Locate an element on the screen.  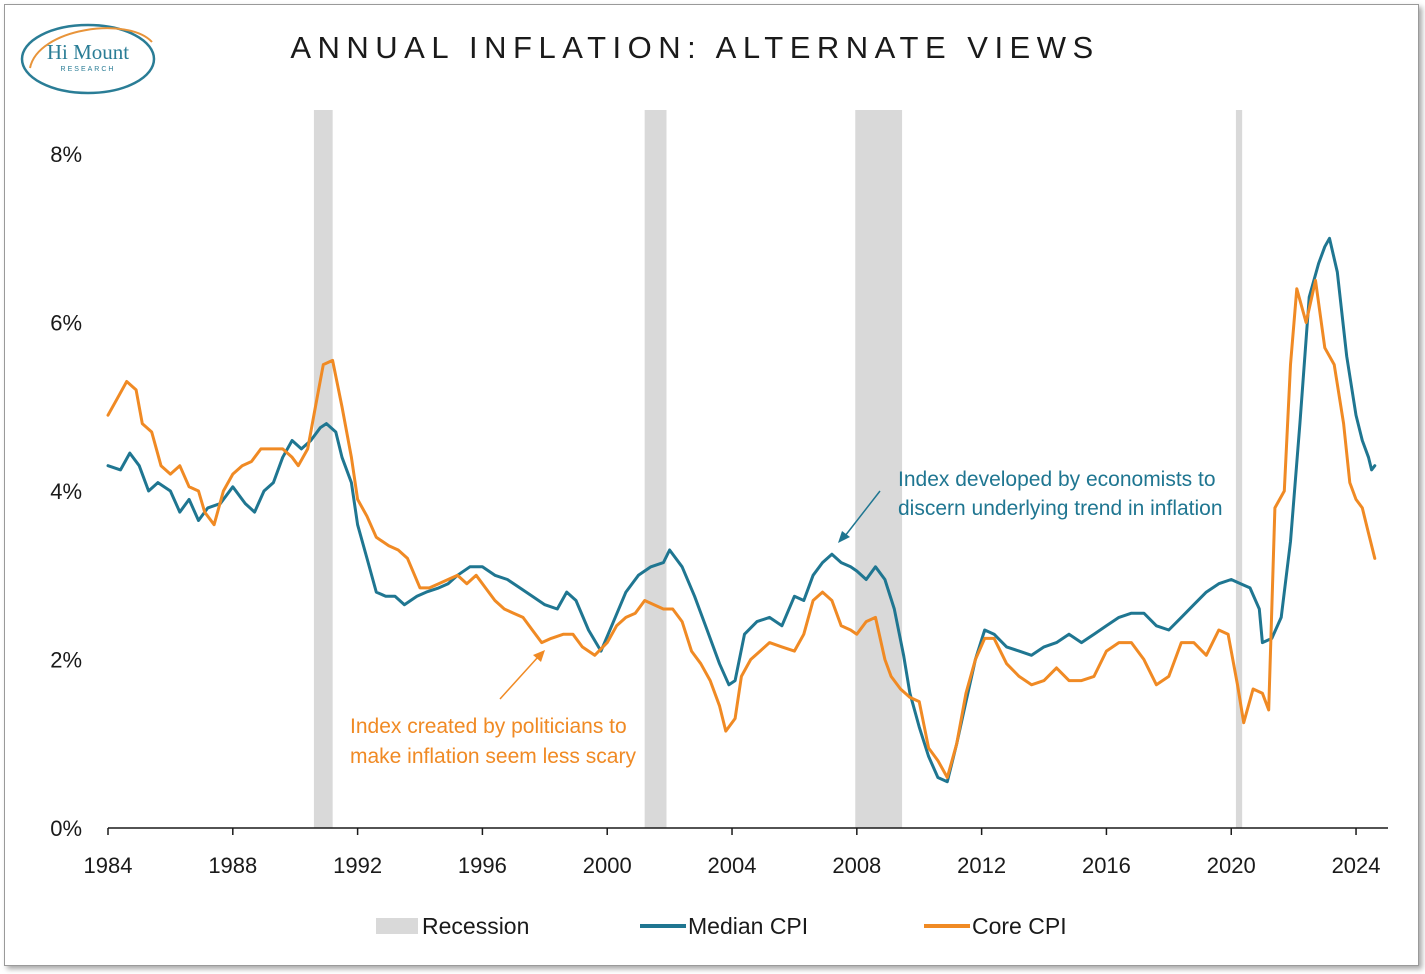
x-tick-label-1996: 1996 is located at coordinates (482, 865).